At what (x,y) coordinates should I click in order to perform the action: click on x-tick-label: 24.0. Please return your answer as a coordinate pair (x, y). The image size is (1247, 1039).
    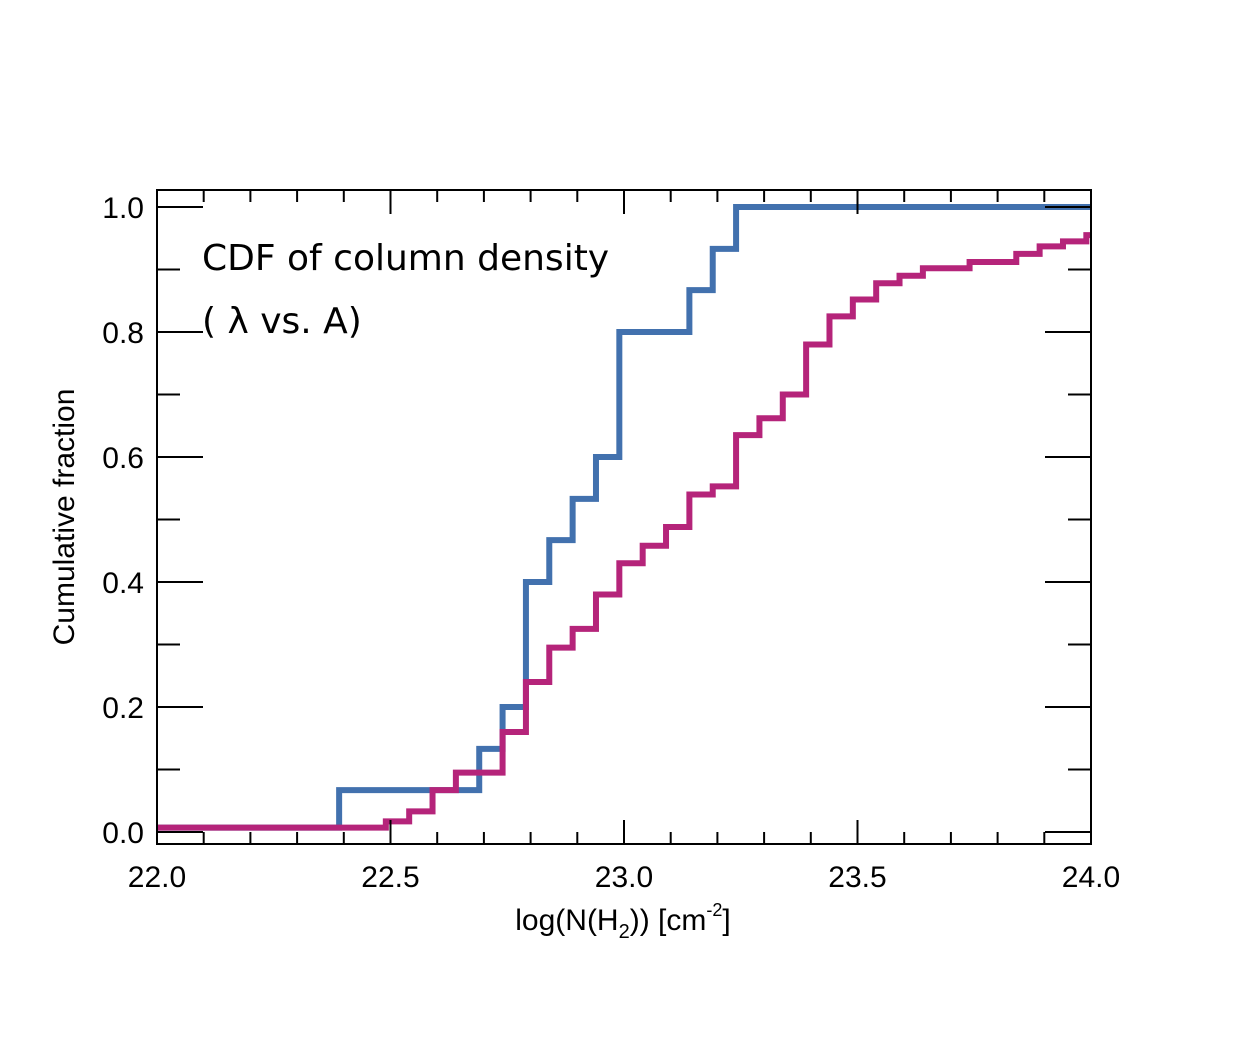
    Looking at the image, I should click on (1091, 877).